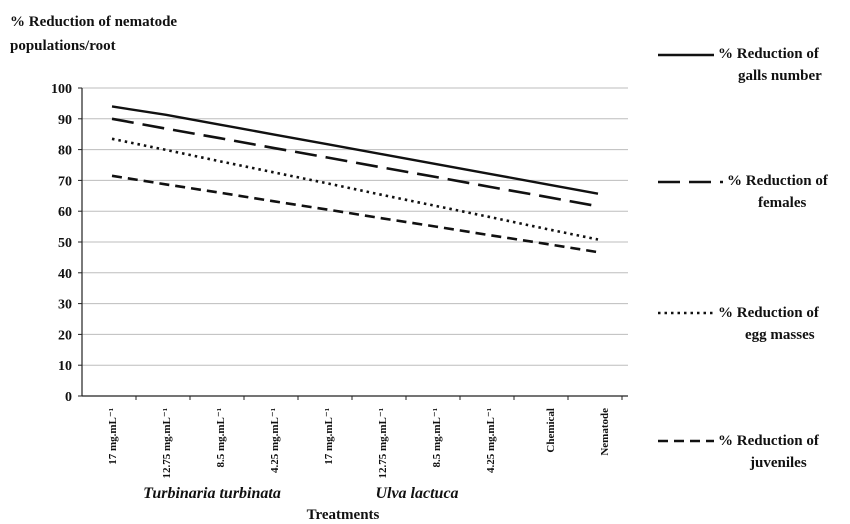 The height and width of the screenshot is (524, 850). What do you see at coordinates (68, 397) in the screenshot?
I see `y-tick-label: 0` at bounding box center [68, 397].